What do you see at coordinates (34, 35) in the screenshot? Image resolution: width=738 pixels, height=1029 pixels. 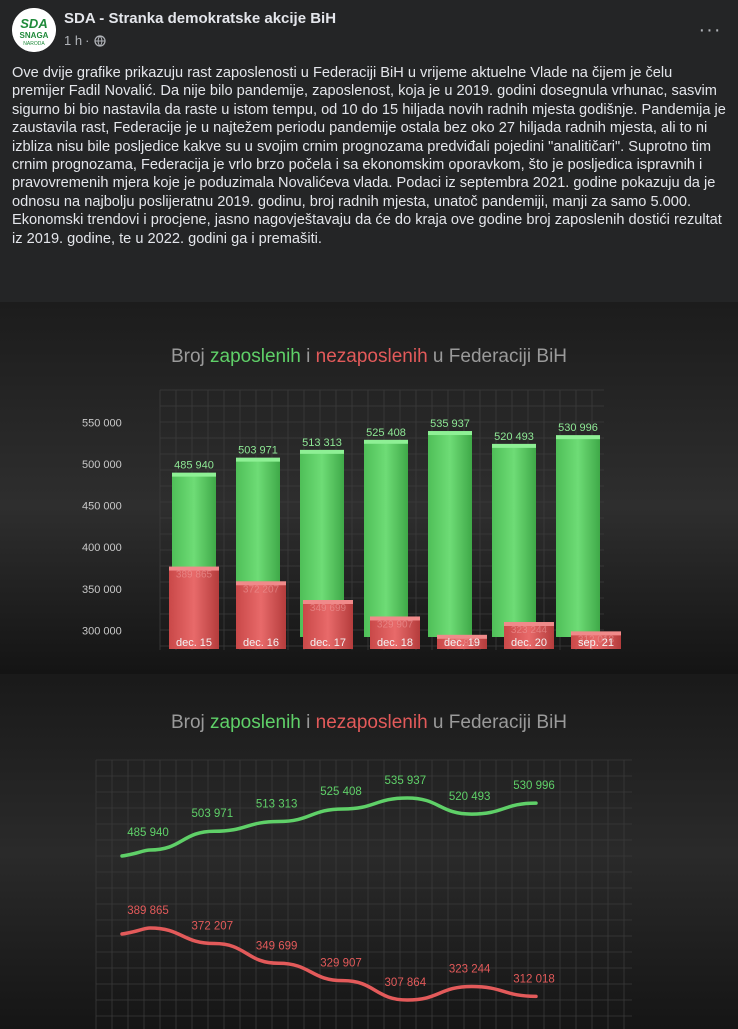 I see `logo-slogan: SNAGA` at bounding box center [34, 35].